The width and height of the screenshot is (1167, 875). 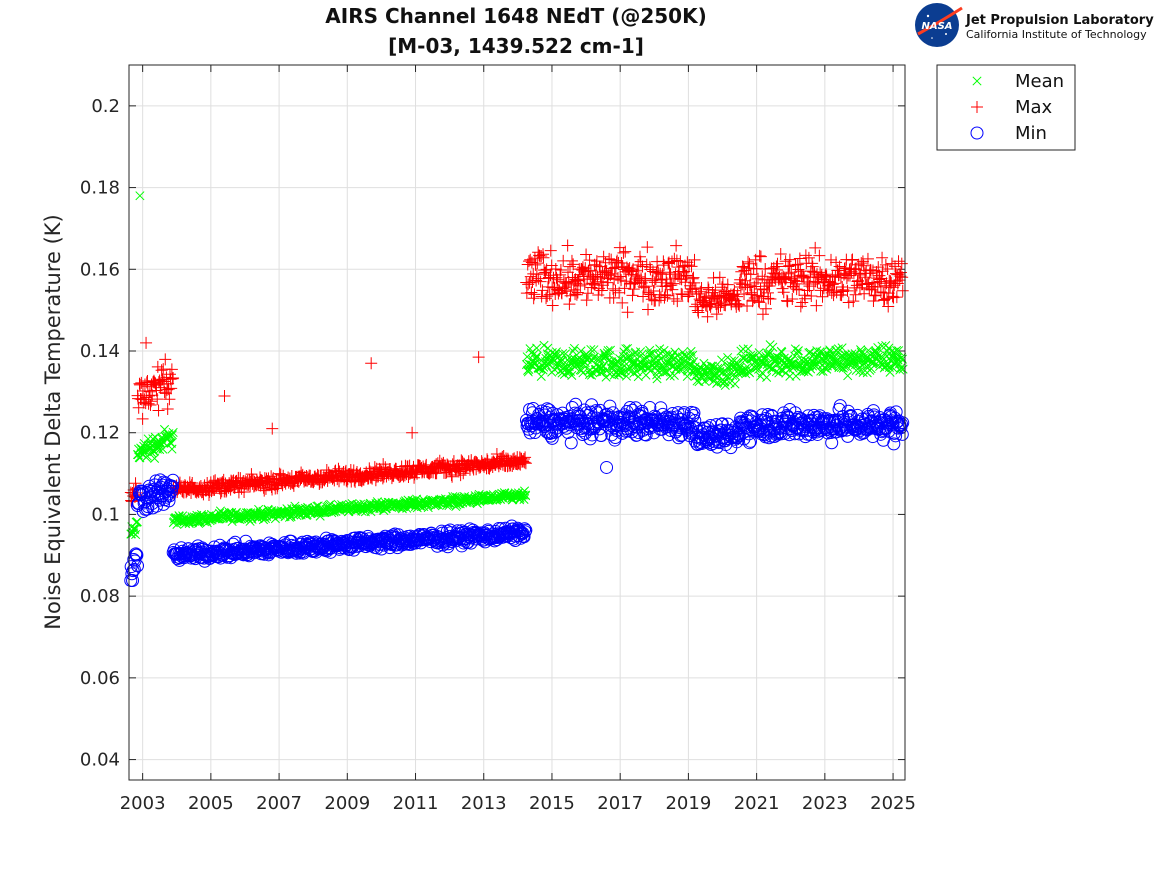 What do you see at coordinates (100, 351) in the screenshot?
I see `y-tick-label: 0.14` at bounding box center [100, 351].